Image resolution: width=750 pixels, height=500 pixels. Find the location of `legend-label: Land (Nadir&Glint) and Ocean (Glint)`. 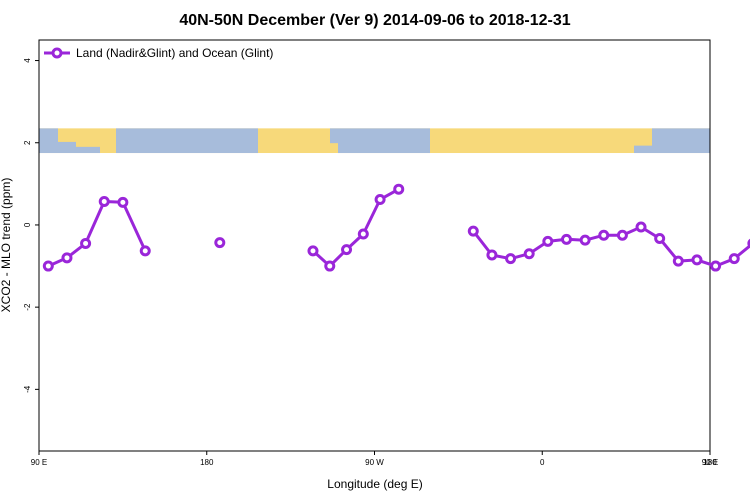

legend-label: Land (Nadir&Glint) and Ocean (Glint) is located at coordinates (174, 53).